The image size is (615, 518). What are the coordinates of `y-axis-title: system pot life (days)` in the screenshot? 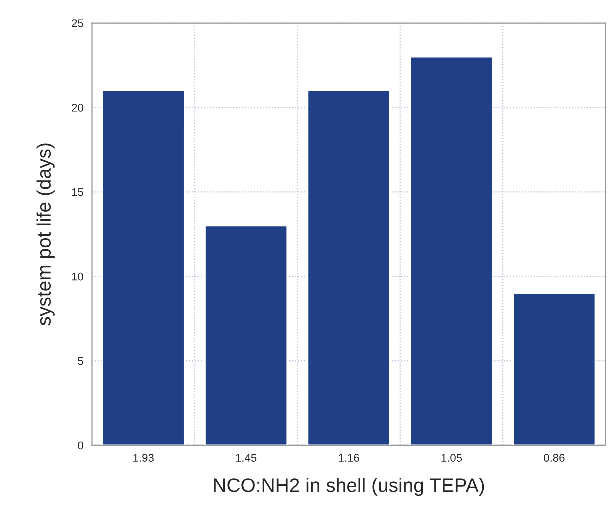 It's located at (45, 235).